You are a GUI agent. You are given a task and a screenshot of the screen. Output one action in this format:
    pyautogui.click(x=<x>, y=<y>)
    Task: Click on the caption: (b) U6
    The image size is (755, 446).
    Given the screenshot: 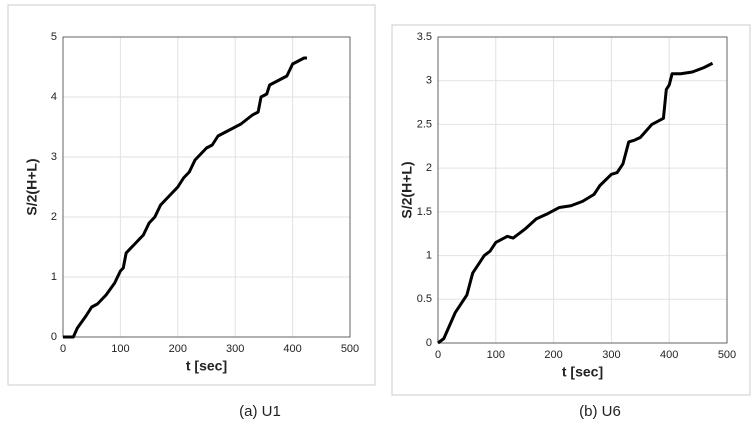 What is the action you would take?
    pyautogui.click(x=600, y=411)
    